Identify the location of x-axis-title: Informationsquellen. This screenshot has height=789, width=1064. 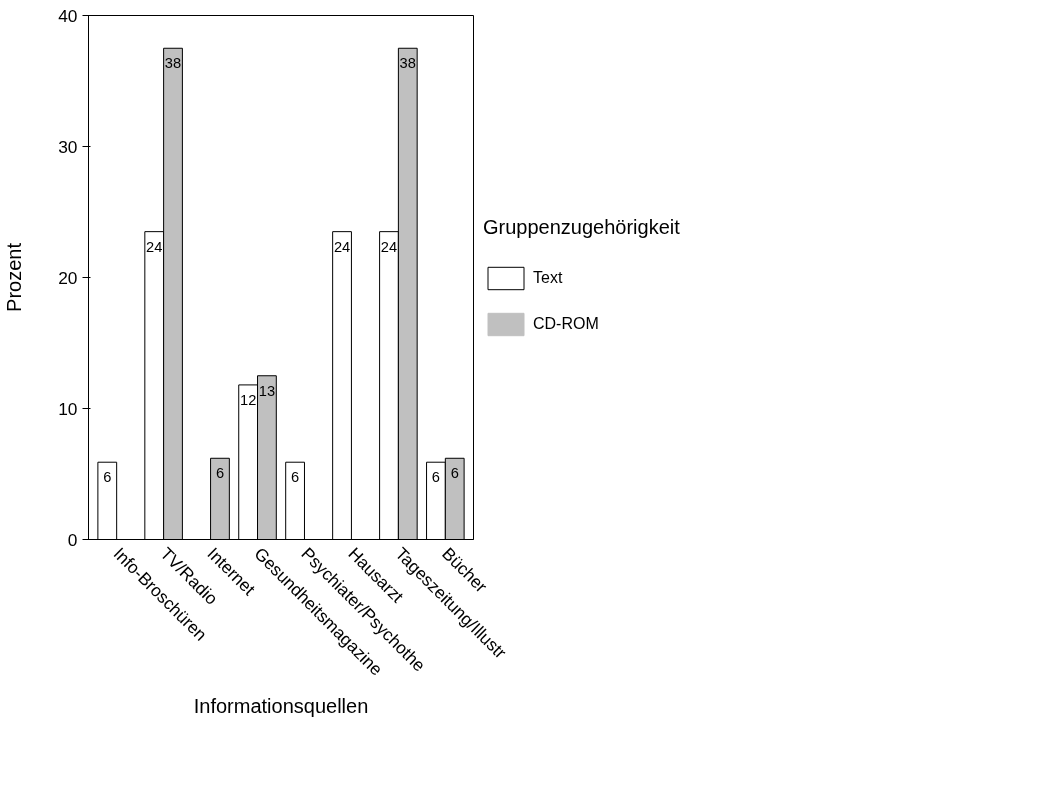
(281, 705).